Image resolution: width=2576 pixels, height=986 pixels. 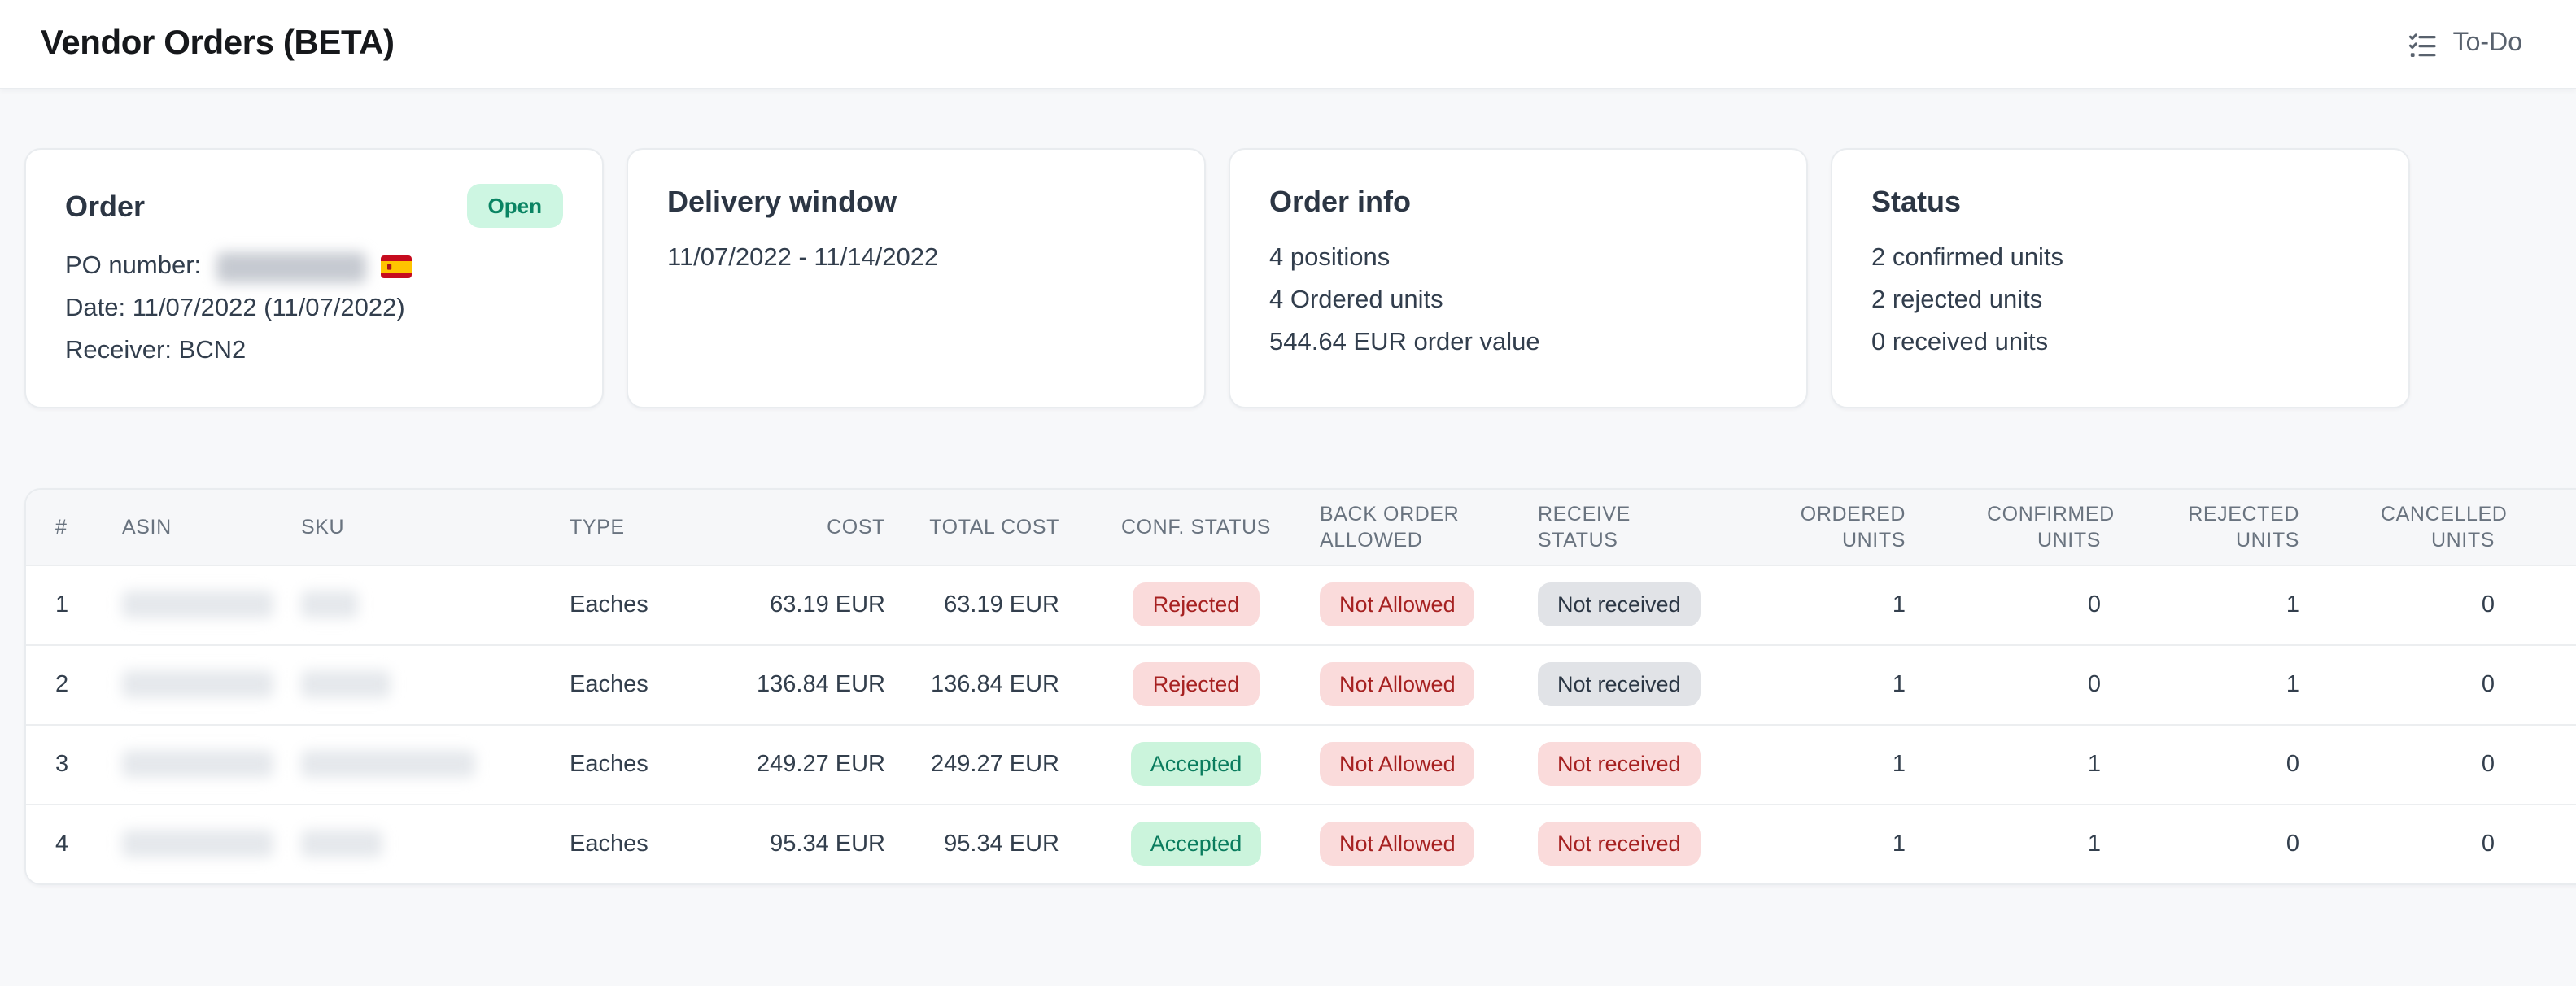 What do you see at coordinates (652, 527) in the screenshot?
I see `col-header-type: TYPE` at bounding box center [652, 527].